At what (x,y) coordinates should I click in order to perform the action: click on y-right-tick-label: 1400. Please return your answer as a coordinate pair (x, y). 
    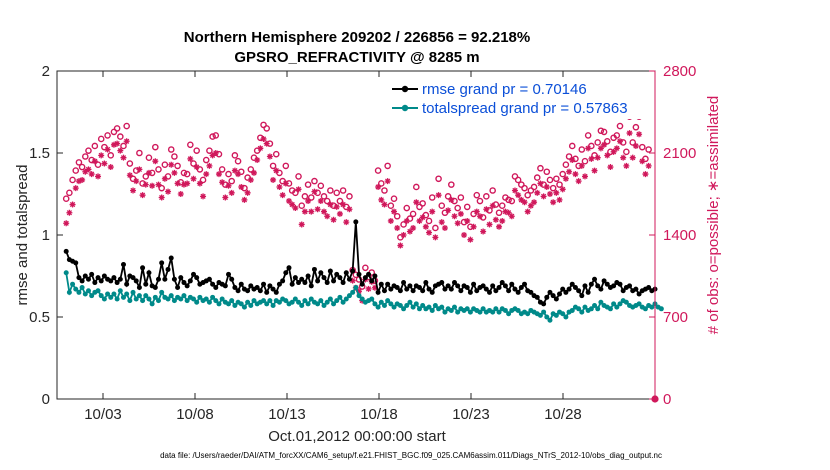
    Looking at the image, I should click on (679, 235).